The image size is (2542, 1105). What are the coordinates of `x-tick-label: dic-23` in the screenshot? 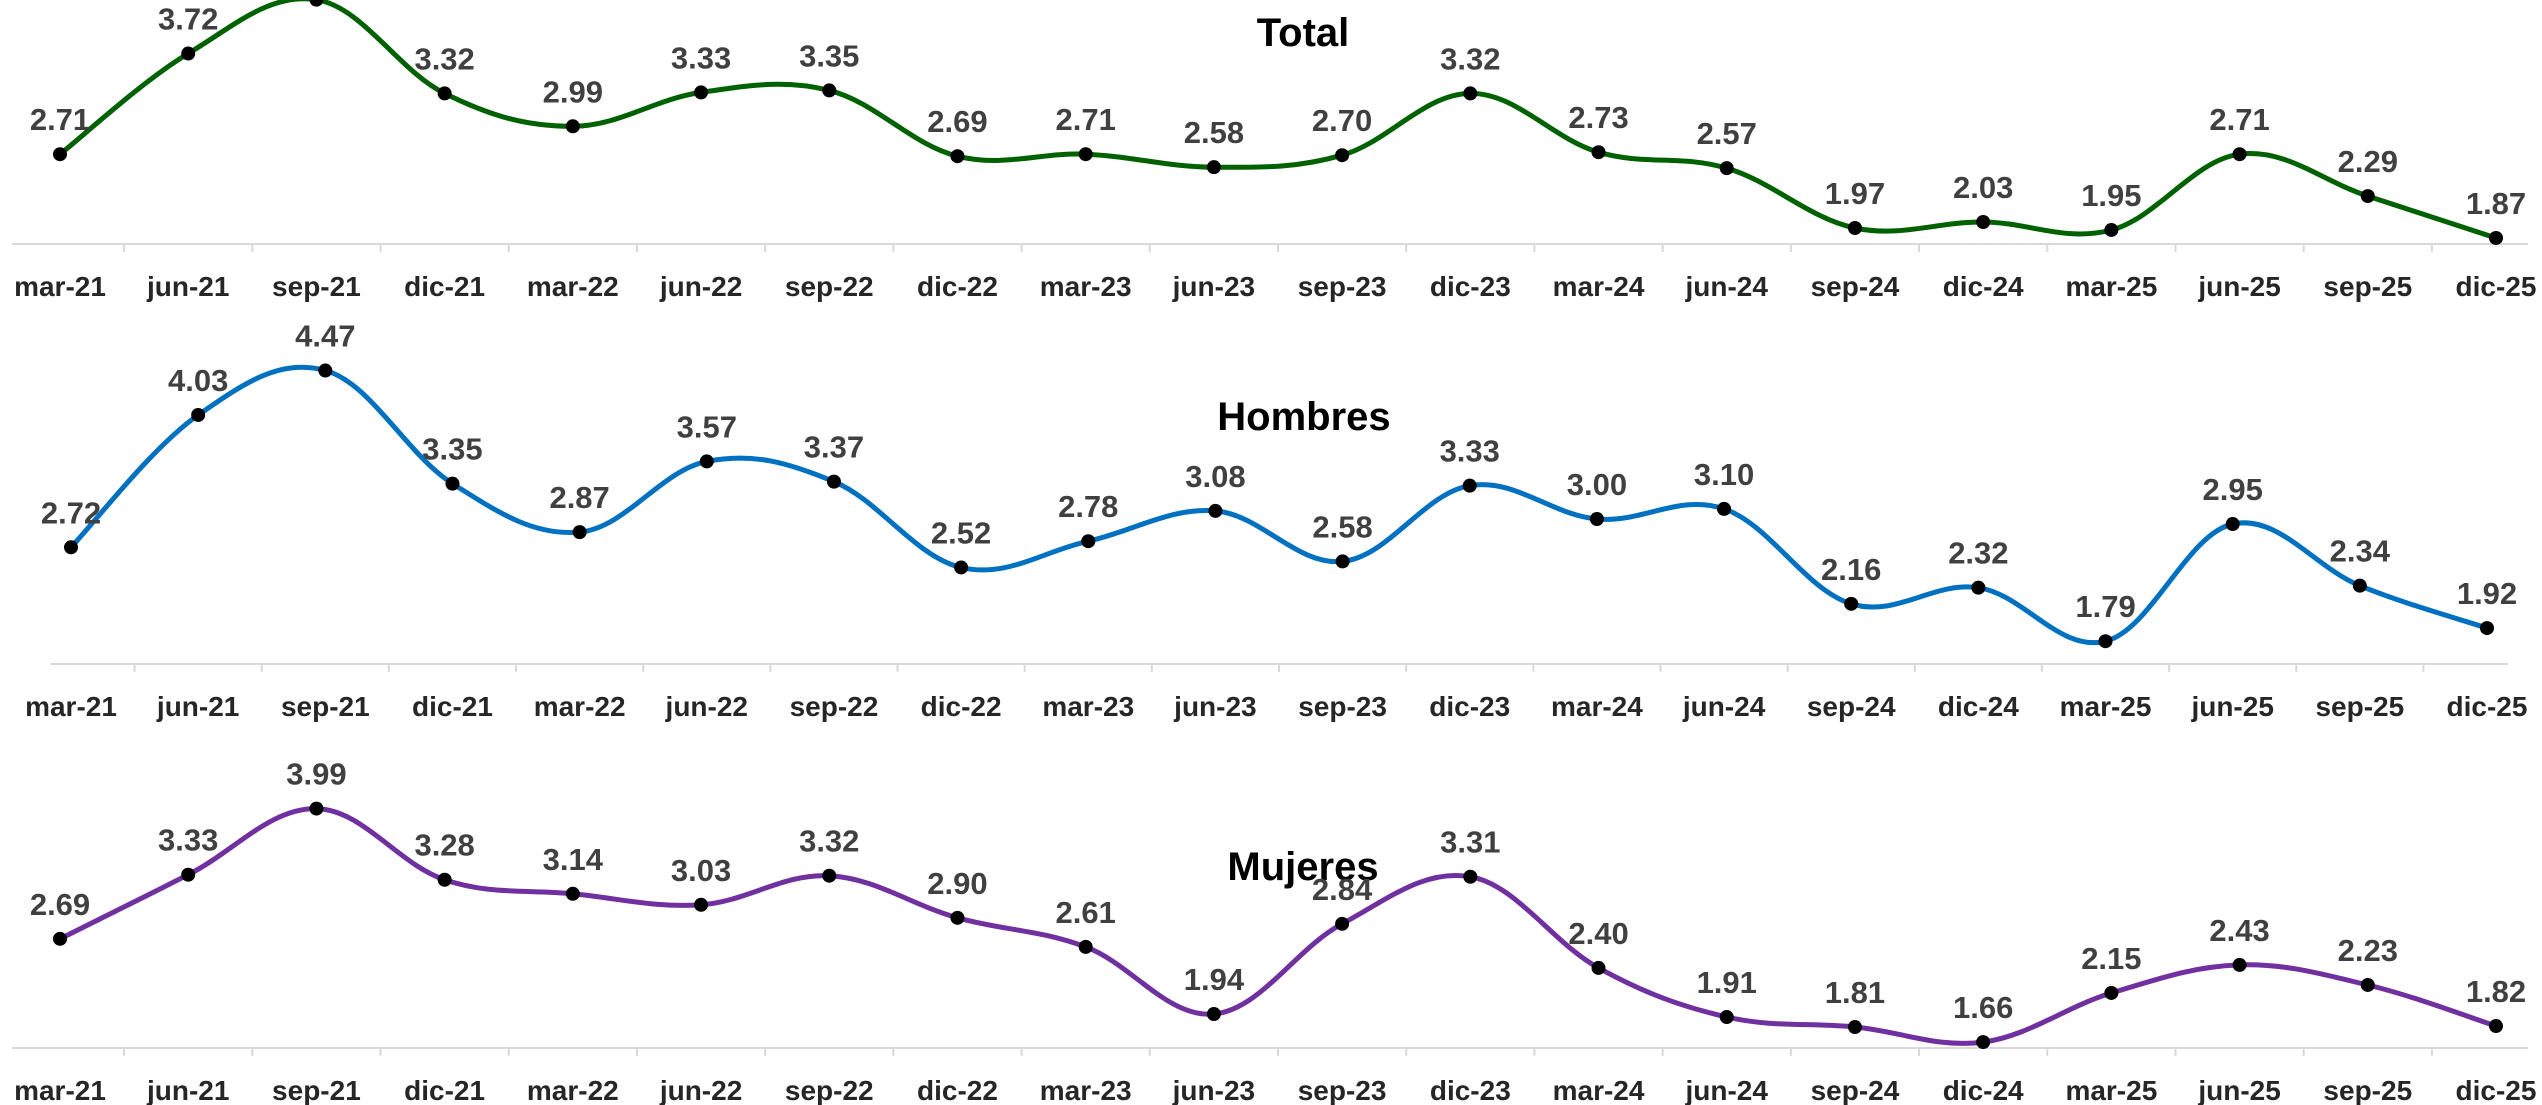 It's located at (1469, 706).